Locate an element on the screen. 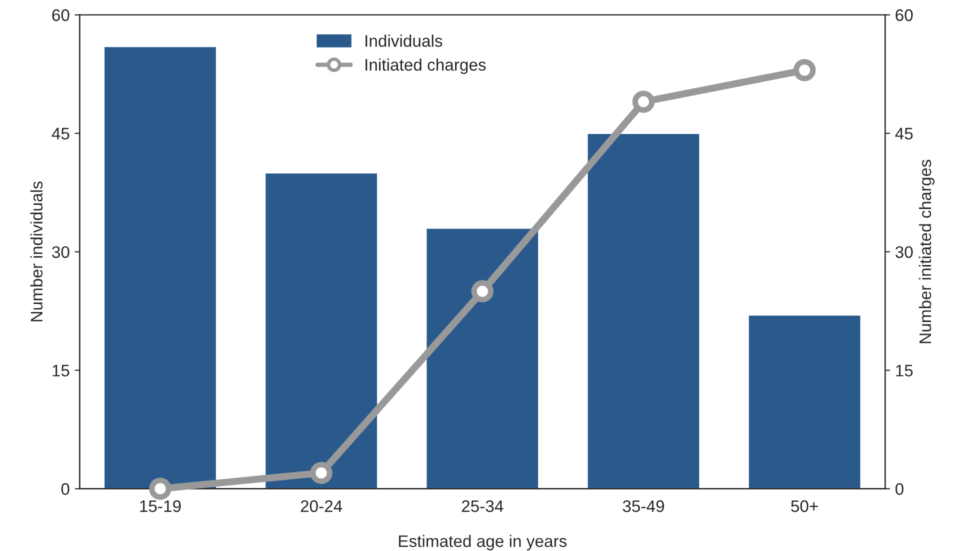 This screenshot has height=551, width=960. y2-axis-title: Number initiated charges is located at coordinates (926, 252).